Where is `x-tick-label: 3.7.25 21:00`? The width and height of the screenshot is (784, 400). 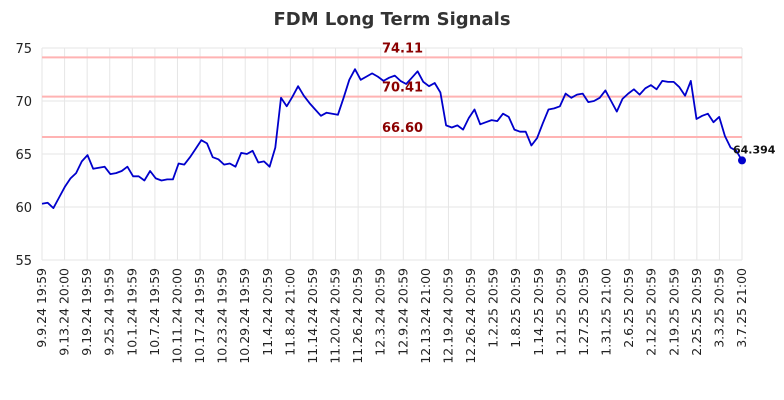 x-tick-label: 3.7.25 21:00 is located at coordinates (741, 308).